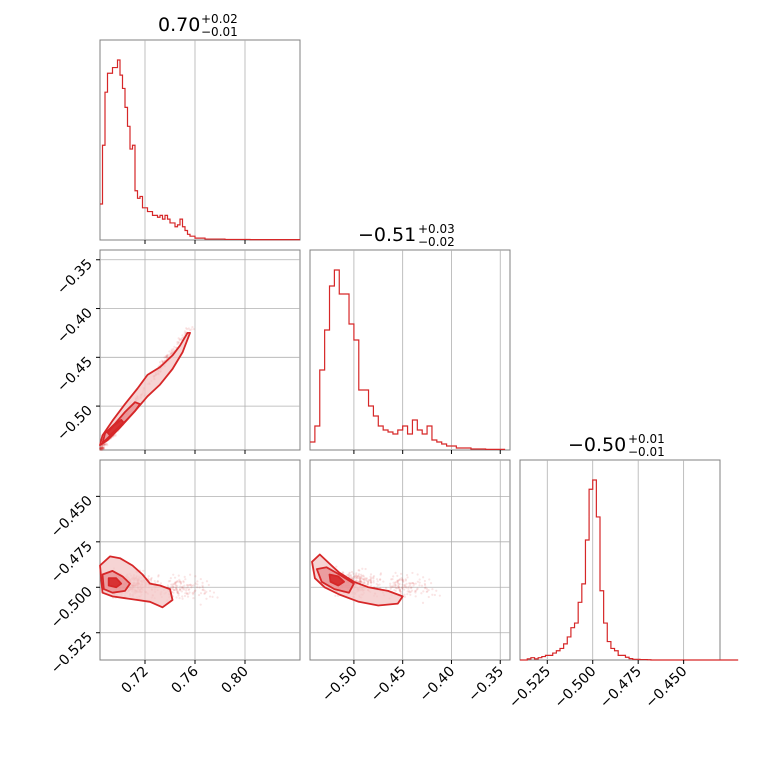 The width and height of the screenshot is (760, 760). What do you see at coordinates (438, 685) in the screenshot?
I see `corner-p2-p3-xtick-label-2: −0.40` at bounding box center [438, 685].